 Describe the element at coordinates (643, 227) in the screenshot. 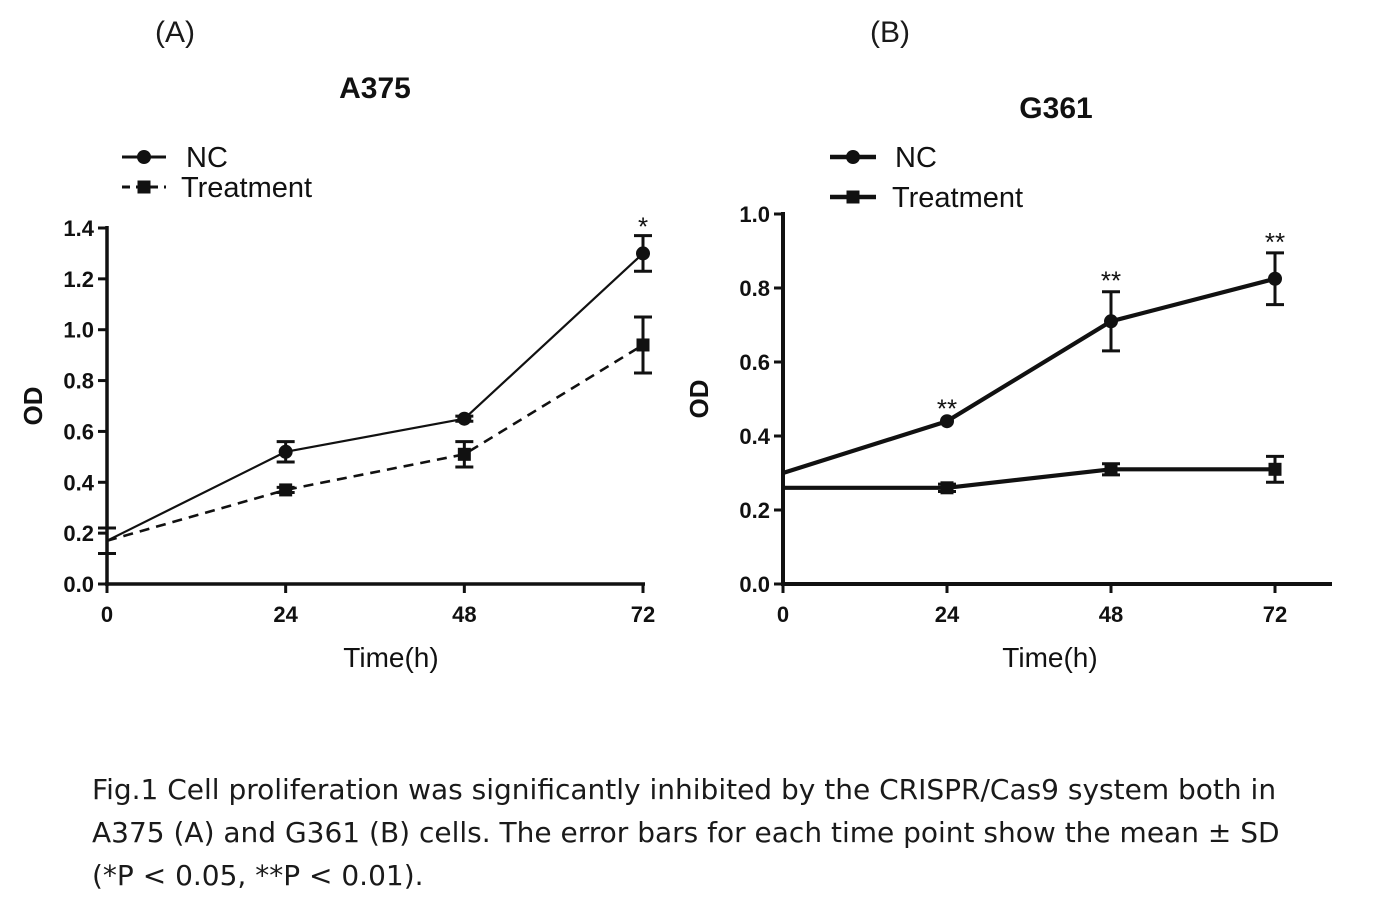

I see `significance-marker: *` at that location.